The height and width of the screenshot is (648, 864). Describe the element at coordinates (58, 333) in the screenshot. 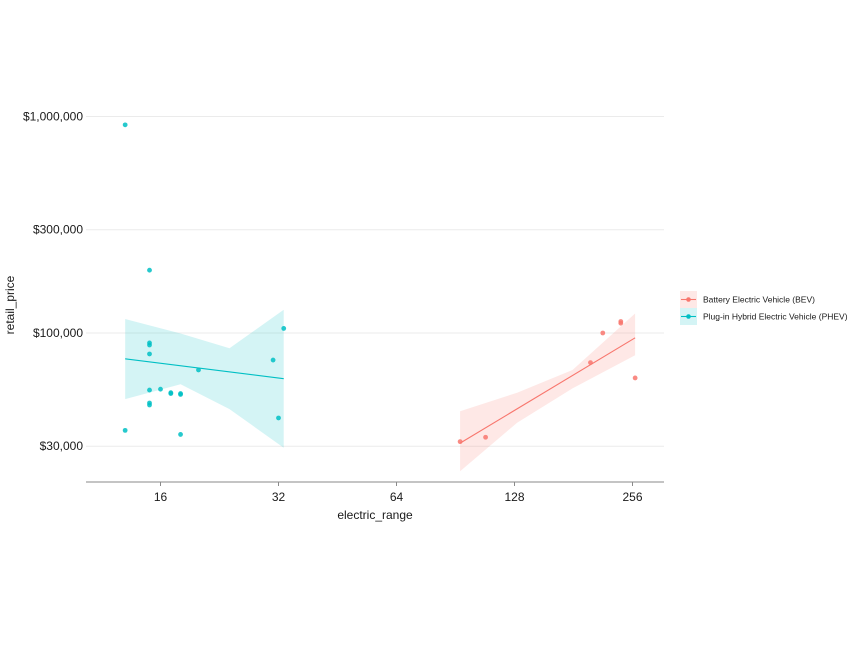

I see `y-tick-label: $100,000` at that location.